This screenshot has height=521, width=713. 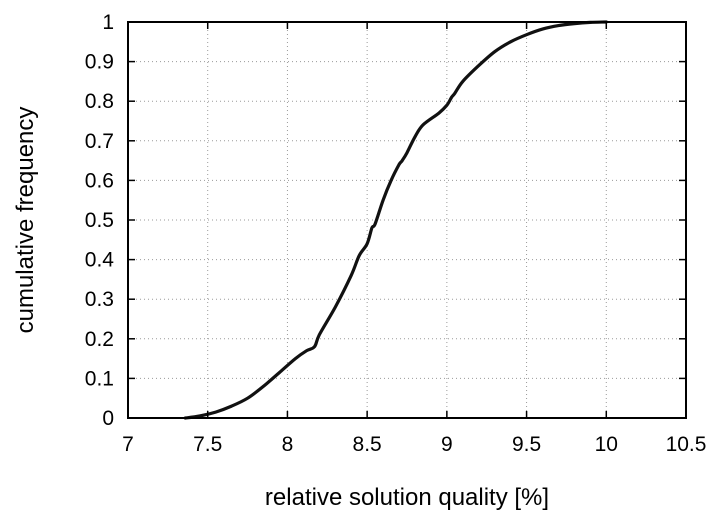 I want to click on y-tick-label: 0.6, so click(x=99, y=180).